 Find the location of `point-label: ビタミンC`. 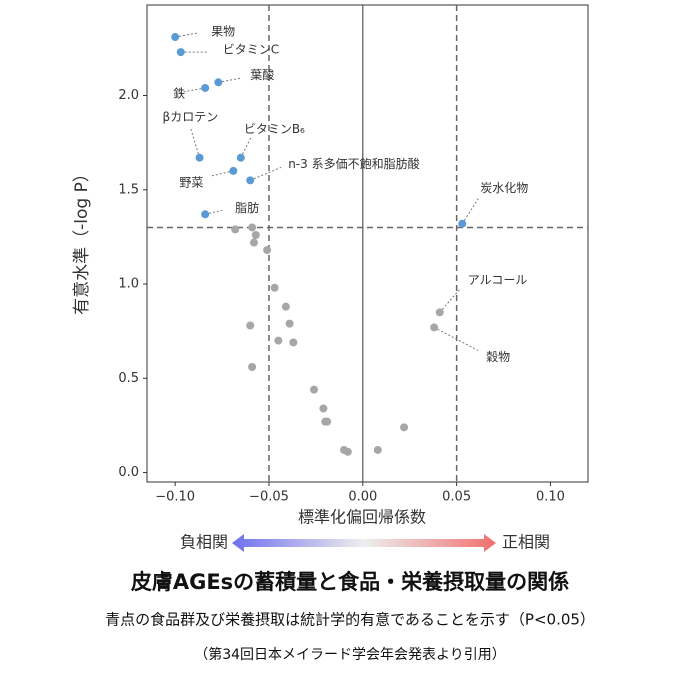

point-label: ビタミンC is located at coordinates (251, 50).